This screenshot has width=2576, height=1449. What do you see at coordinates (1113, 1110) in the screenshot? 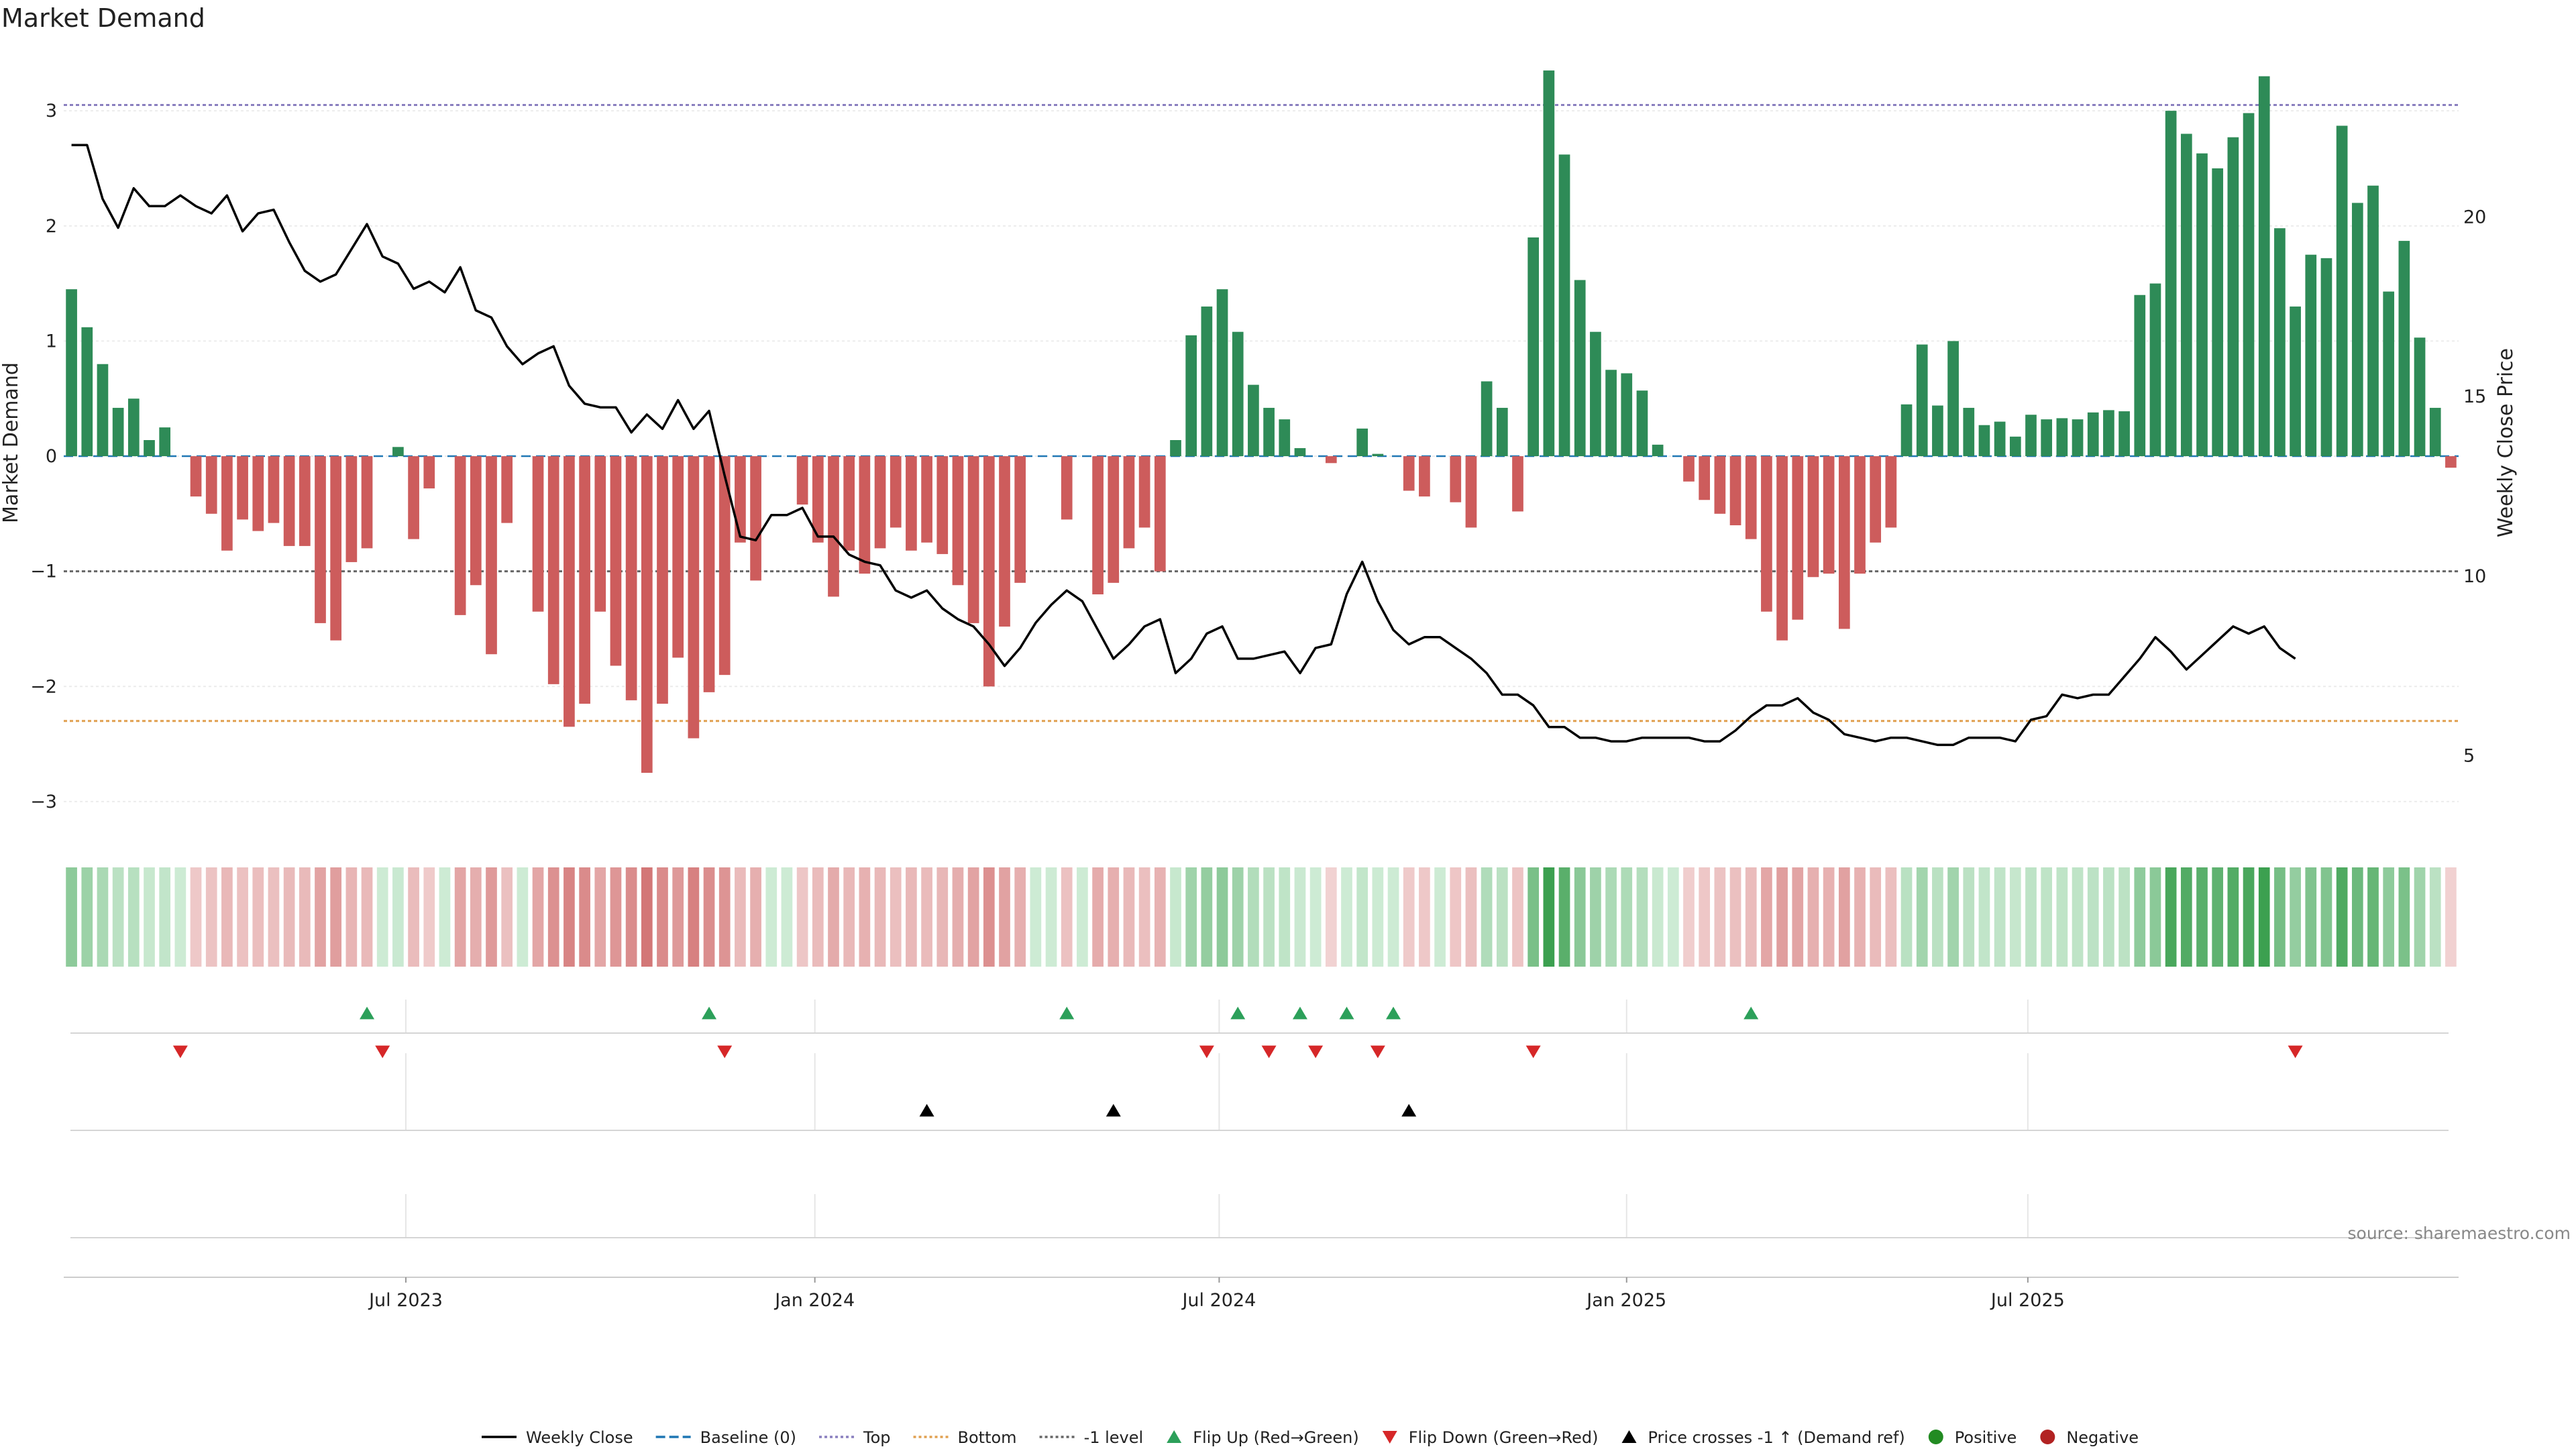
I see `price-cross-marker` at bounding box center [1113, 1110].